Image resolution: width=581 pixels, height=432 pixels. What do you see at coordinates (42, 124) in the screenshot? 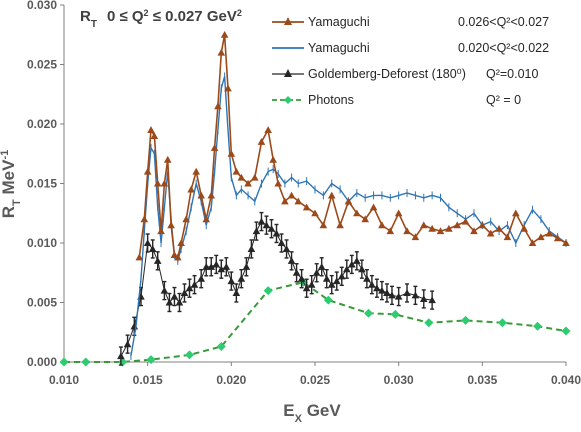
I see `y-tick-label: 0.020` at bounding box center [42, 124].